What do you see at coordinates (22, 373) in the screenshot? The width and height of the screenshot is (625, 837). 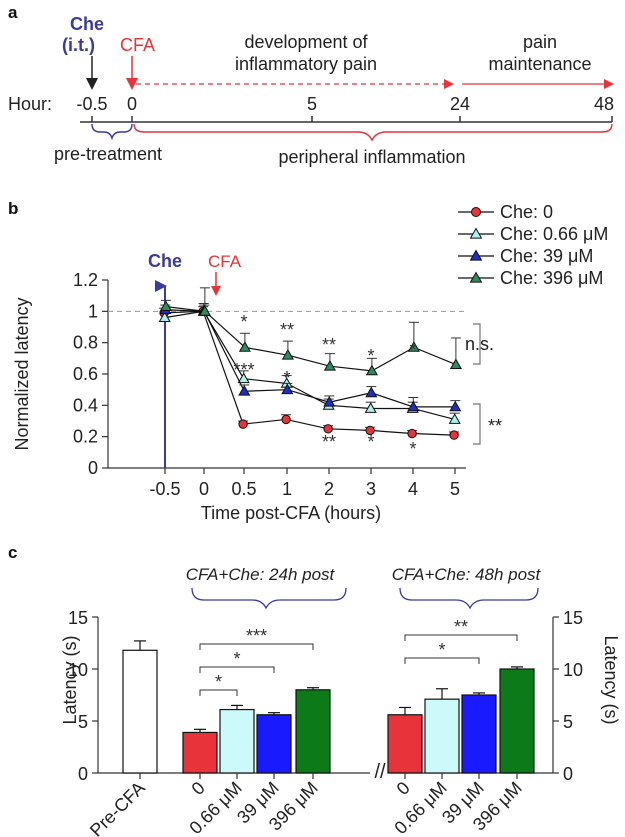 I see `y-axis-title: Normalized latency` at bounding box center [22, 373].